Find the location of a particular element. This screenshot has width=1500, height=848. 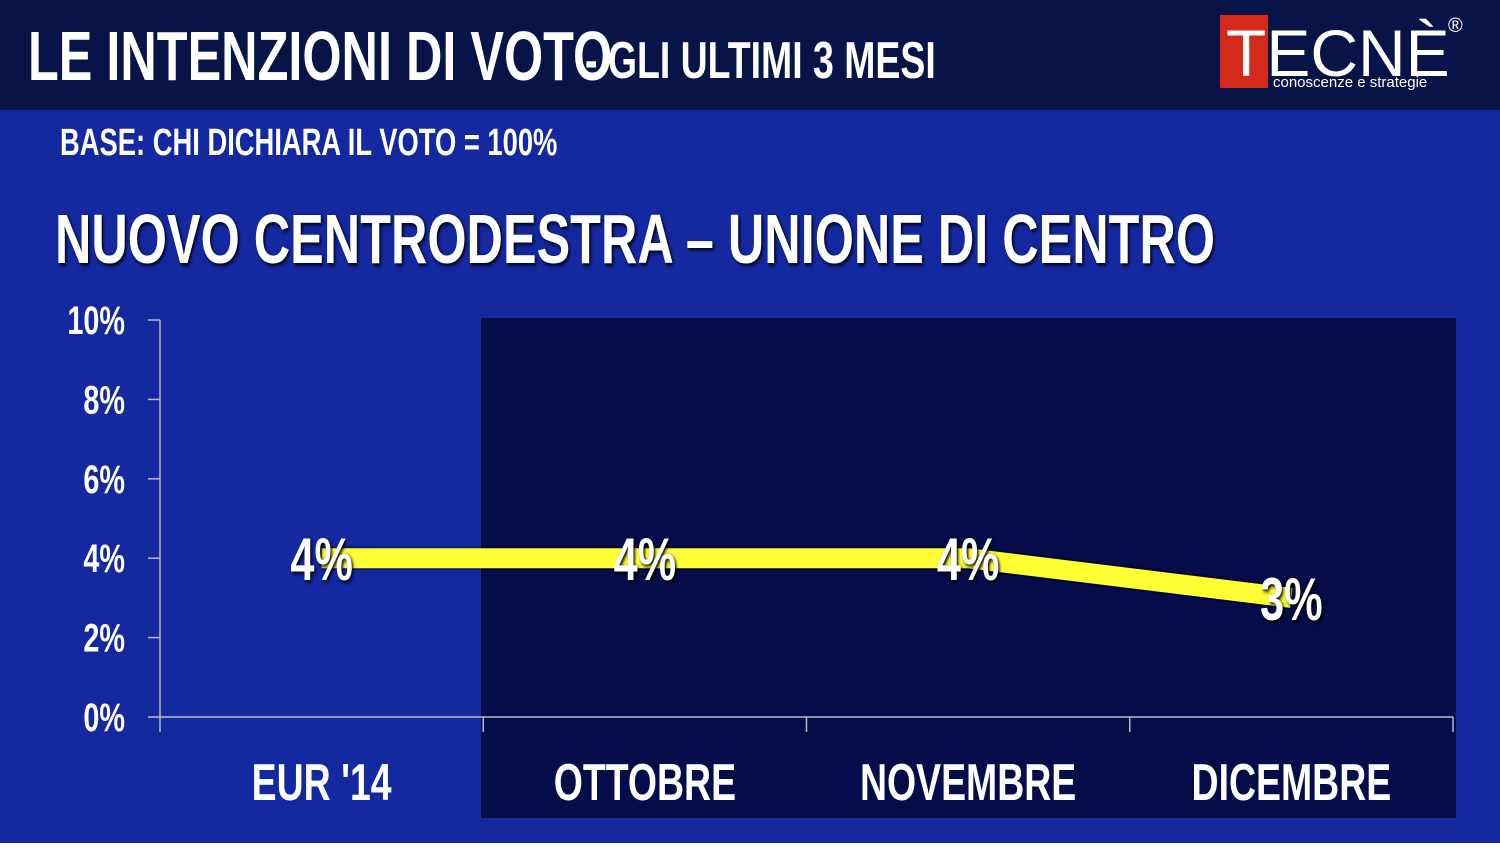

label-group: 2% is located at coordinates (104, 638).